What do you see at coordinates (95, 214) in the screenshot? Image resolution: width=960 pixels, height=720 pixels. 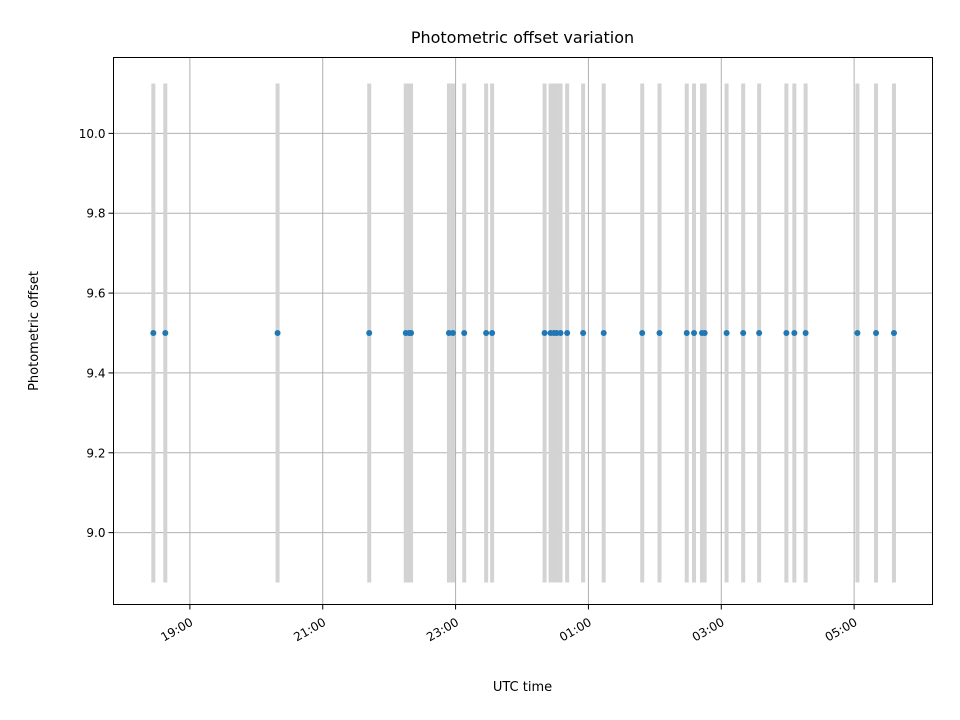 I see `y-tick-label: 9.8` at bounding box center [95, 214].